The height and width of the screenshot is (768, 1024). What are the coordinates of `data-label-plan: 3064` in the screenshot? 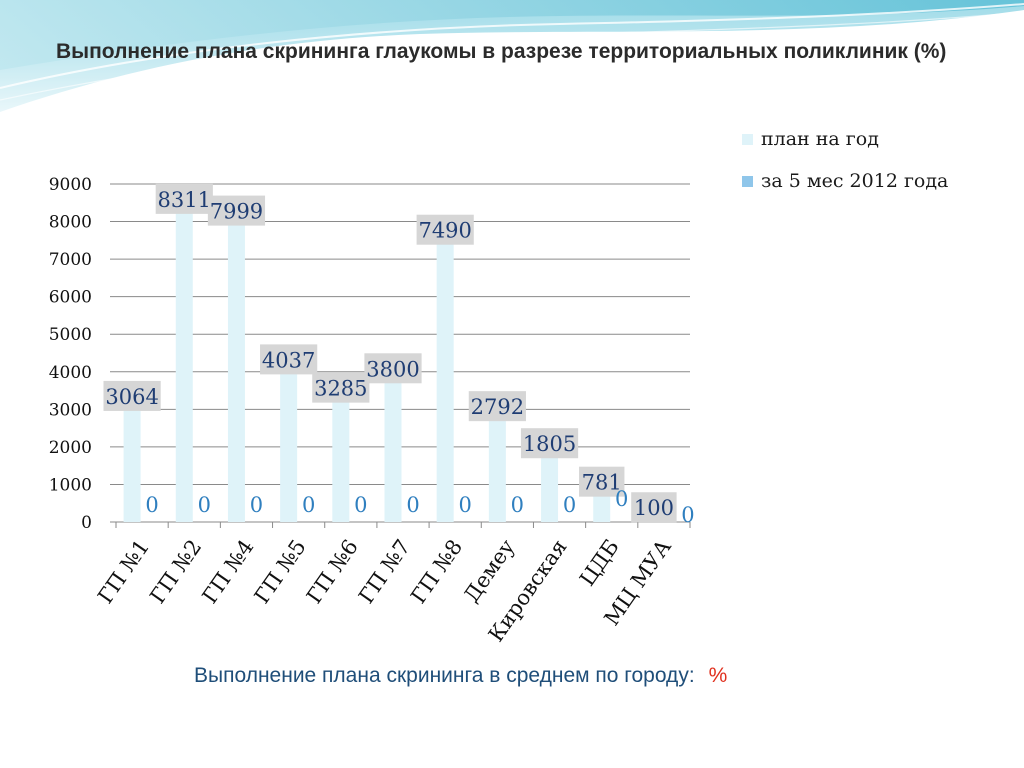 It's located at (131, 397).